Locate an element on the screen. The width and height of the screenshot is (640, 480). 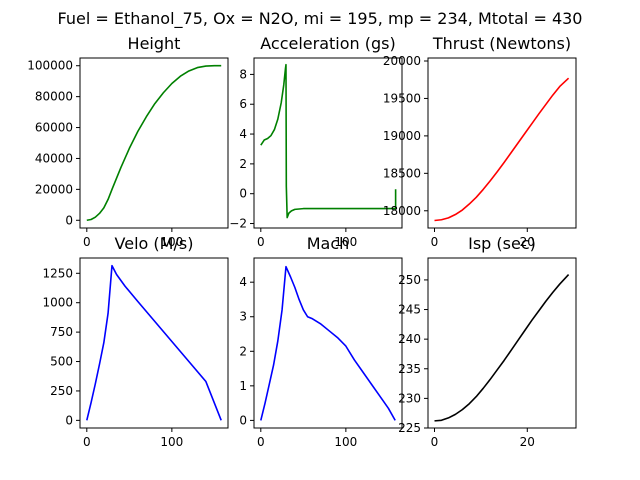
subplot-6: 0 20 225 230 235 240 245 250 Isp (sec) is located at coordinates (487, 341).